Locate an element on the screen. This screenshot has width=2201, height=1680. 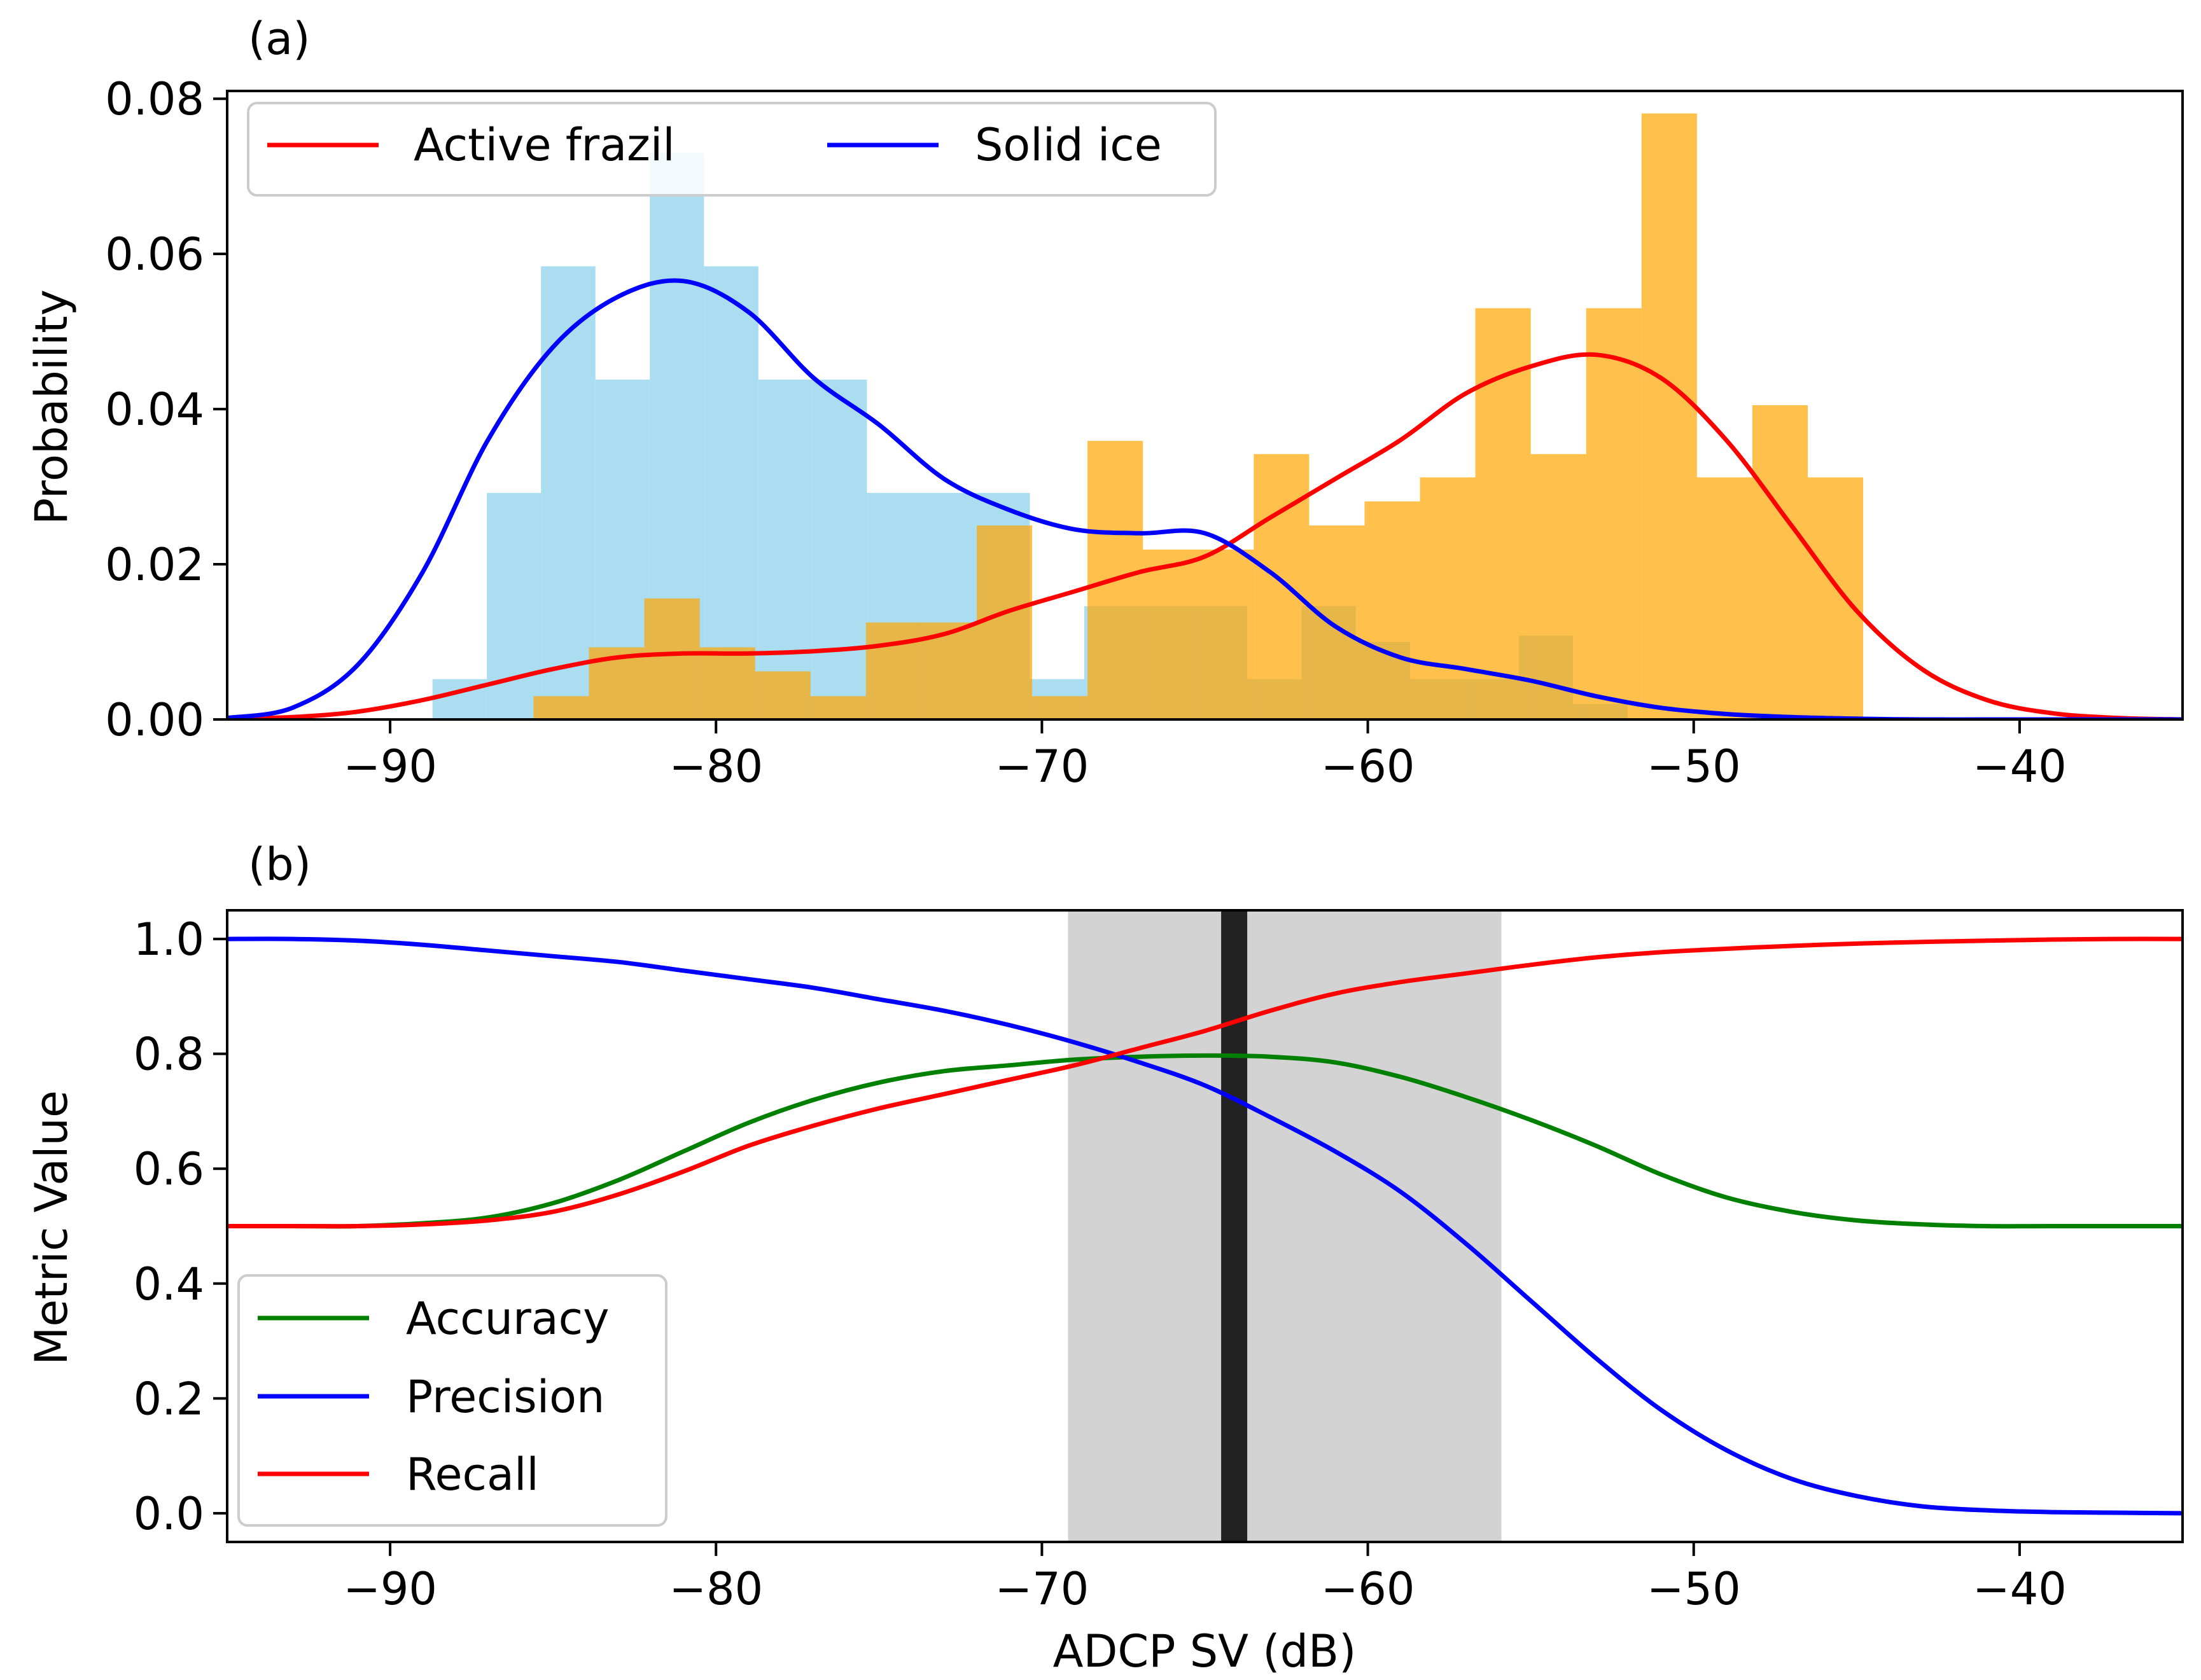
panel-a-legend-box is located at coordinates (732, 149).